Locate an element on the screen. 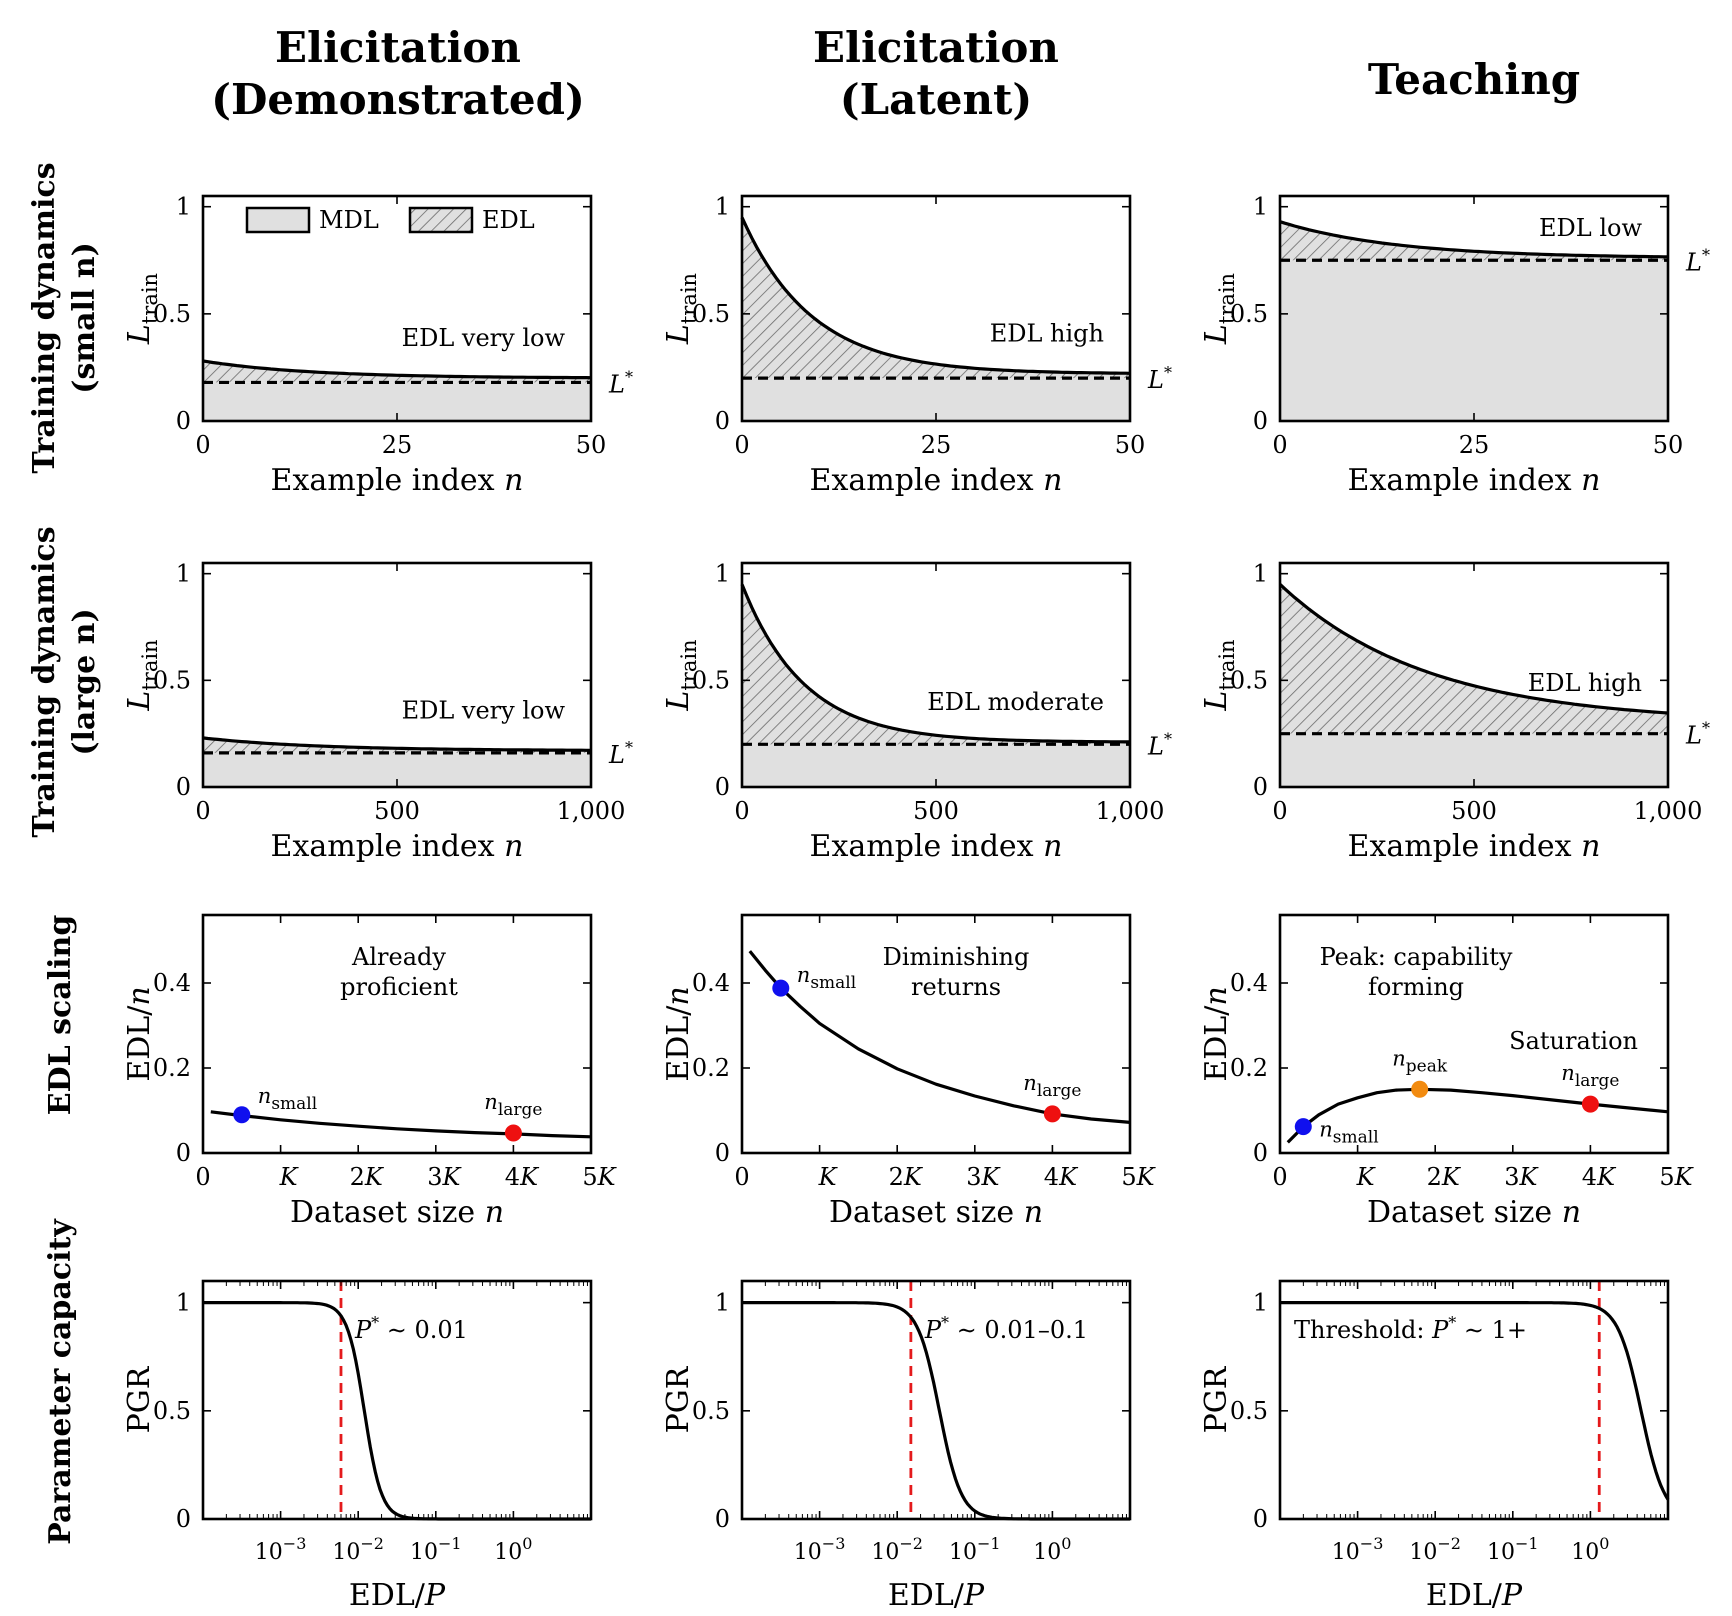 Image resolution: width=1732 pixels, height=1616 pixels. column-header-demonstrated-line2: (Demonstrated) is located at coordinates (398, 99).